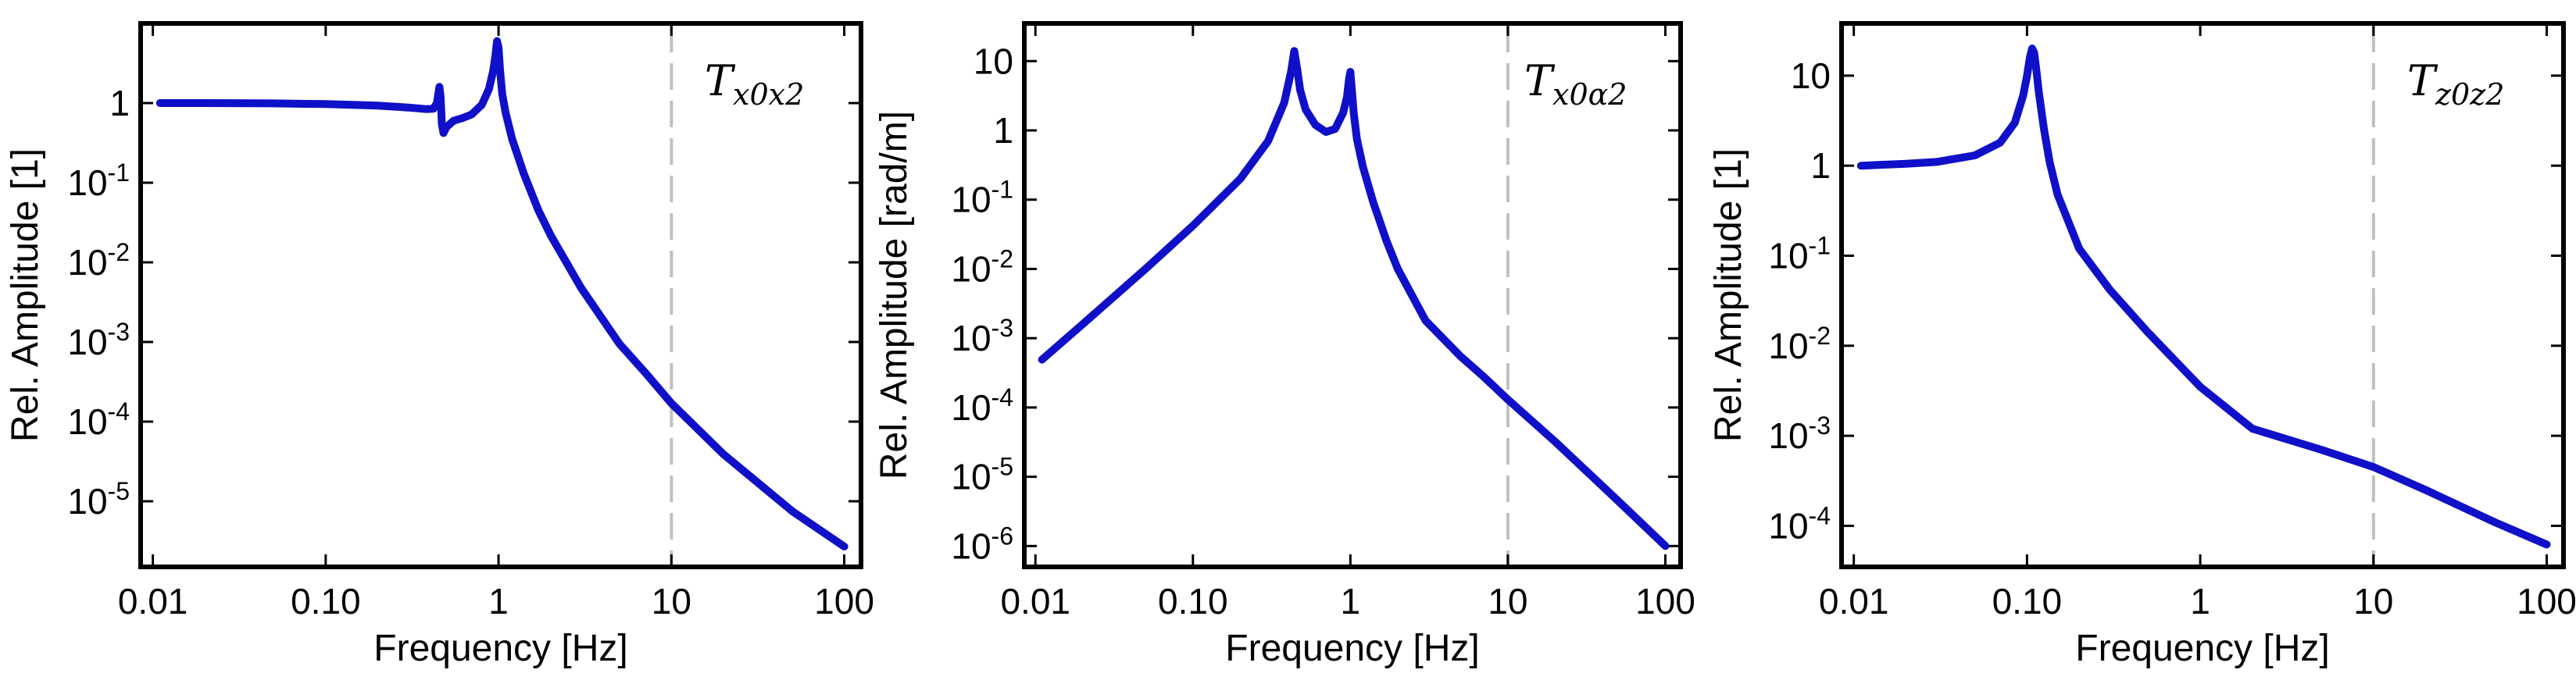 This screenshot has height=684, width=2576. Describe the element at coordinates (895, 295) in the screenshot. I see `y-axis-label: Rel. Amplitude [rad/m]` at that location.